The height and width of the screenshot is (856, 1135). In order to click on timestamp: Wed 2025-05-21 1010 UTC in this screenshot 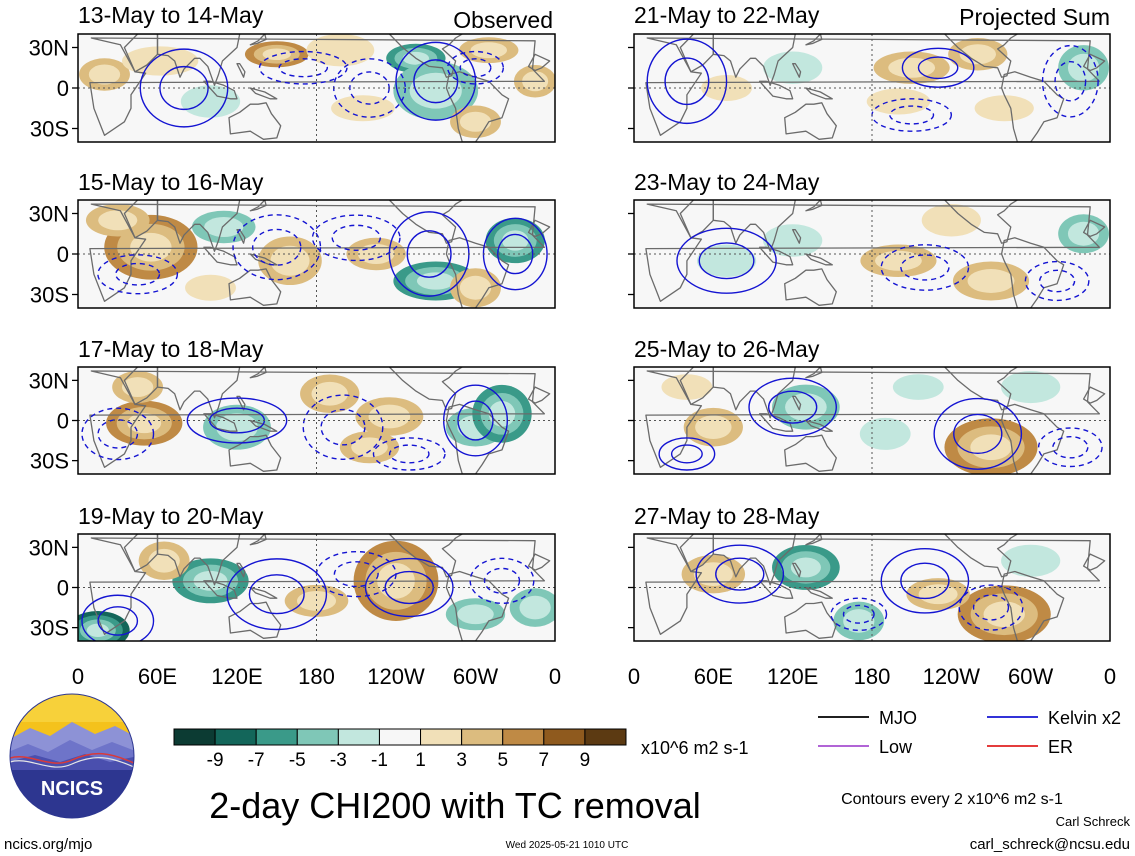, I will do `click(567, 845)`.